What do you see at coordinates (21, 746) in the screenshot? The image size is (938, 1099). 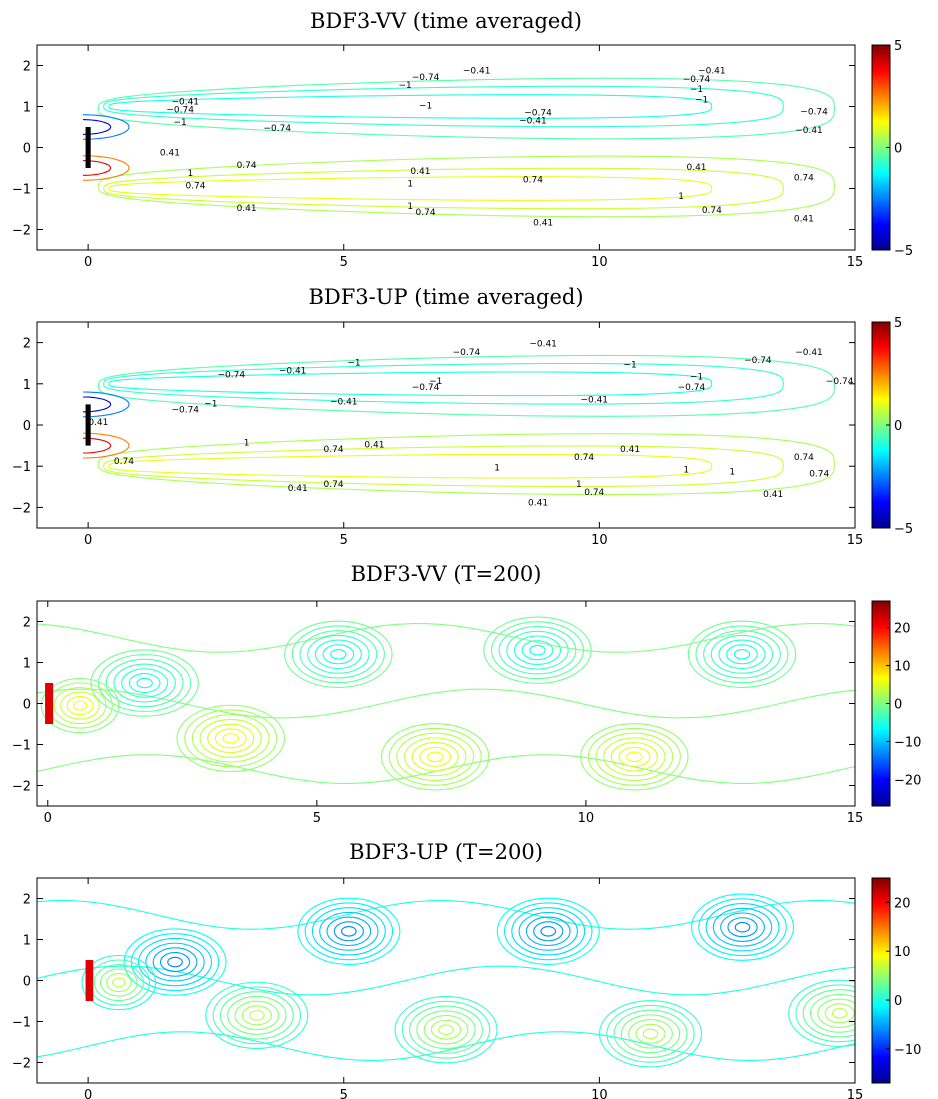 I see `y-tick-label: −1` at bounding box center [21, 746].